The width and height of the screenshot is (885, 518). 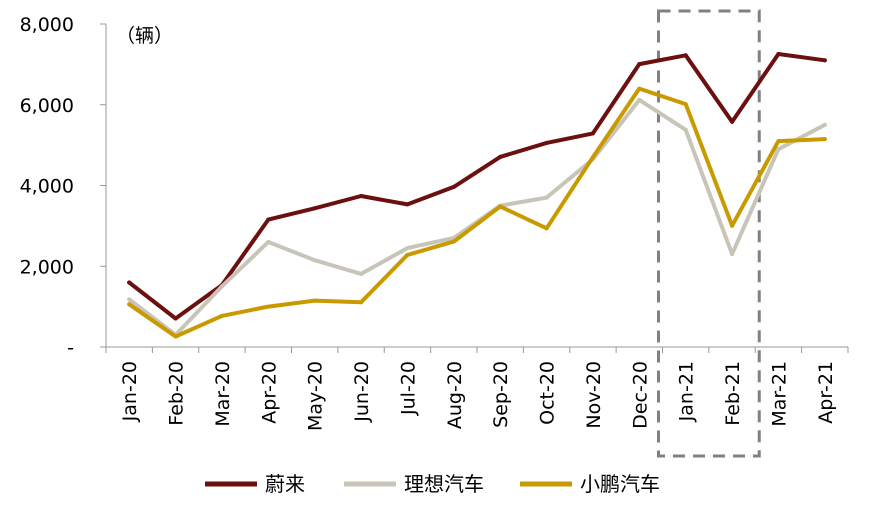 I want to click on y-axis-ticks: - 2,000 4,000 6,000 8,000, so click(x=63, y=186).